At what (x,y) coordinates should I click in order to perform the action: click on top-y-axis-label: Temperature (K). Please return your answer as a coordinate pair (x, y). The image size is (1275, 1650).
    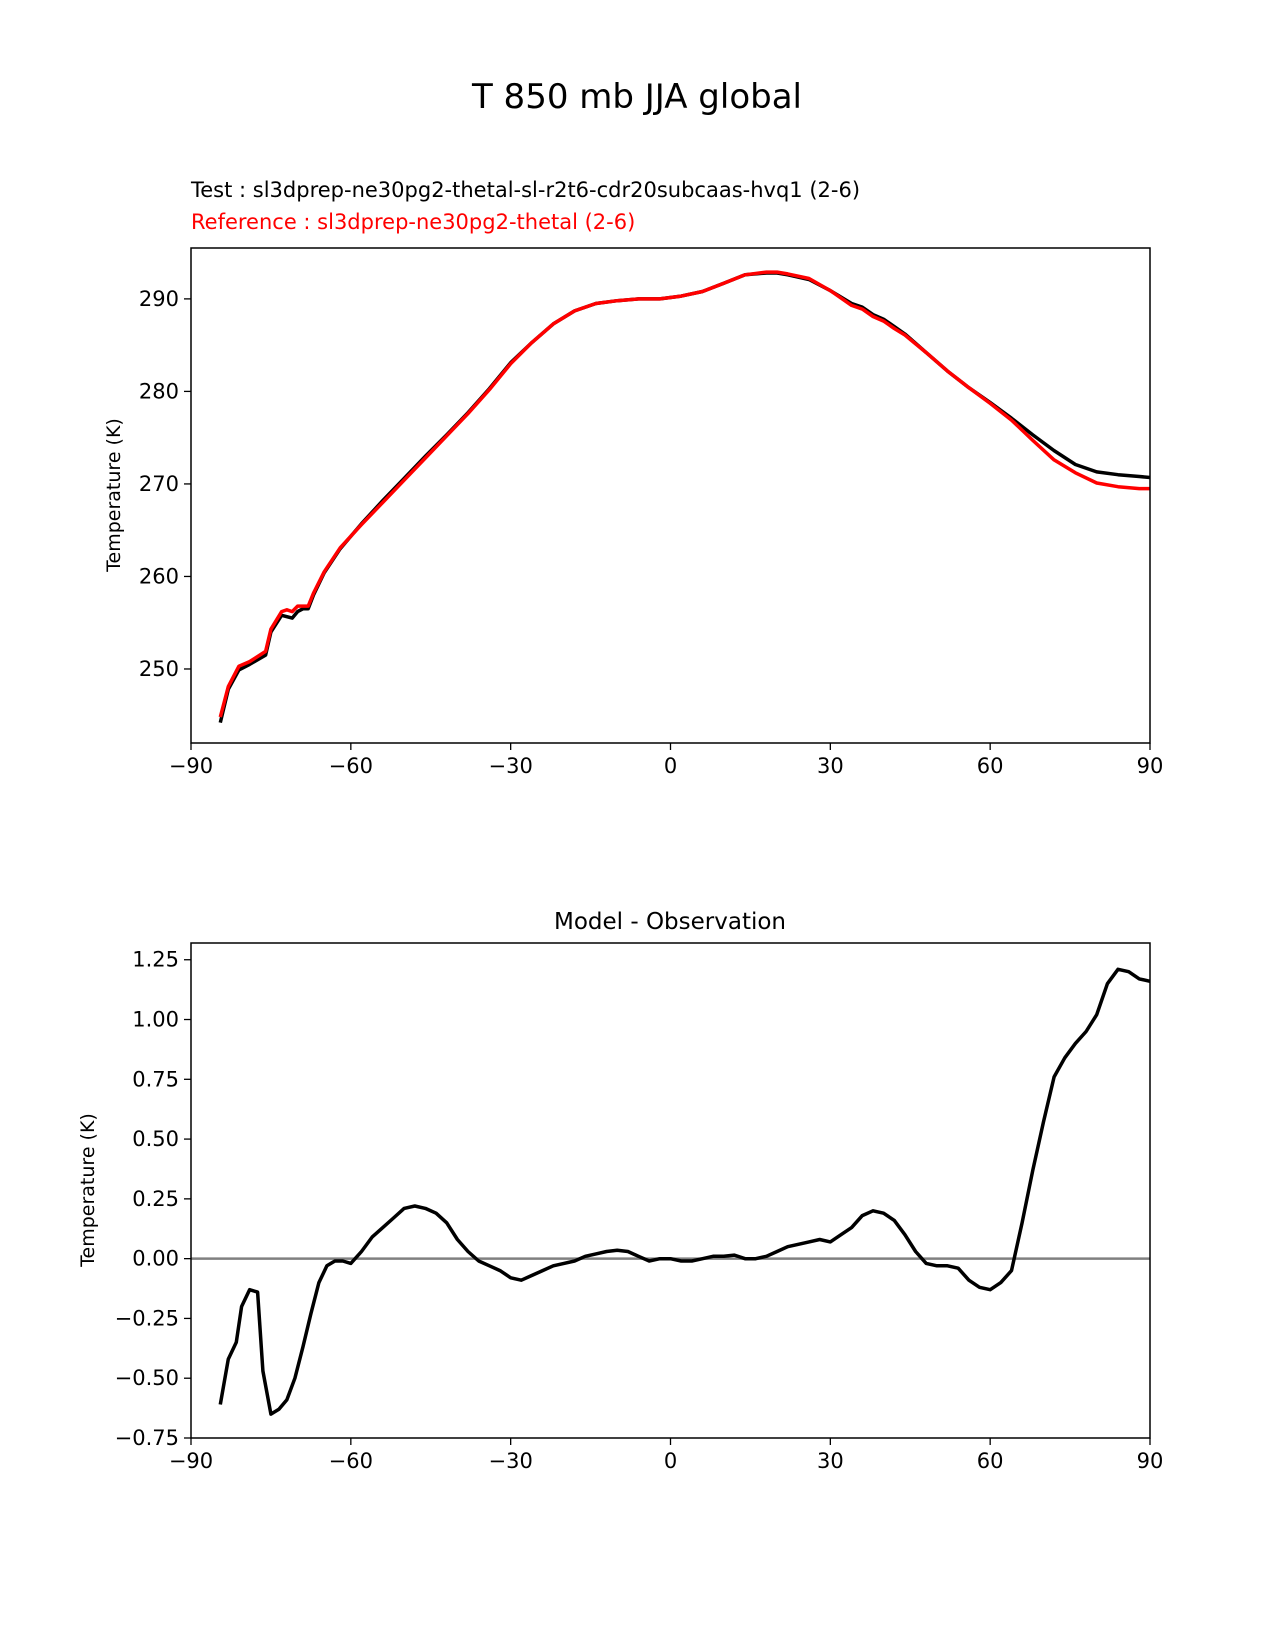
    Looking at the image, I should click on (114, 495).